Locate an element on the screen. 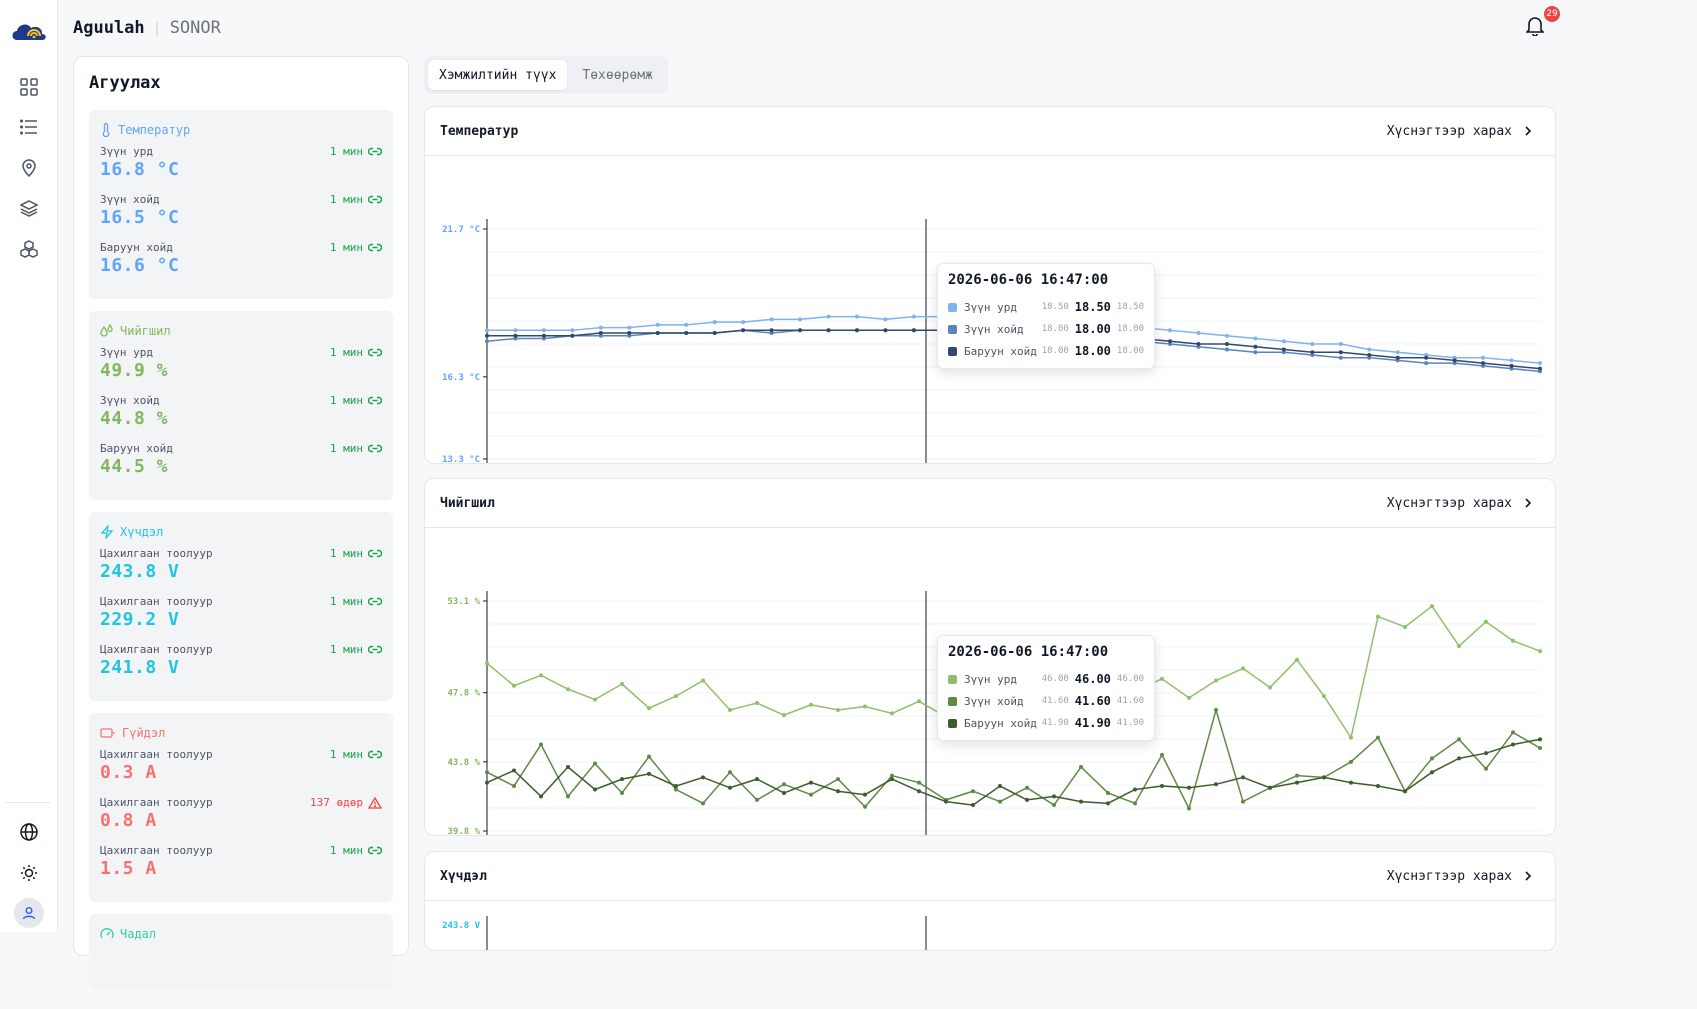 The height and width of the screenshot is (1009, 1697). tooltip-value: 18.50 is located at coordinates (1092, 307).